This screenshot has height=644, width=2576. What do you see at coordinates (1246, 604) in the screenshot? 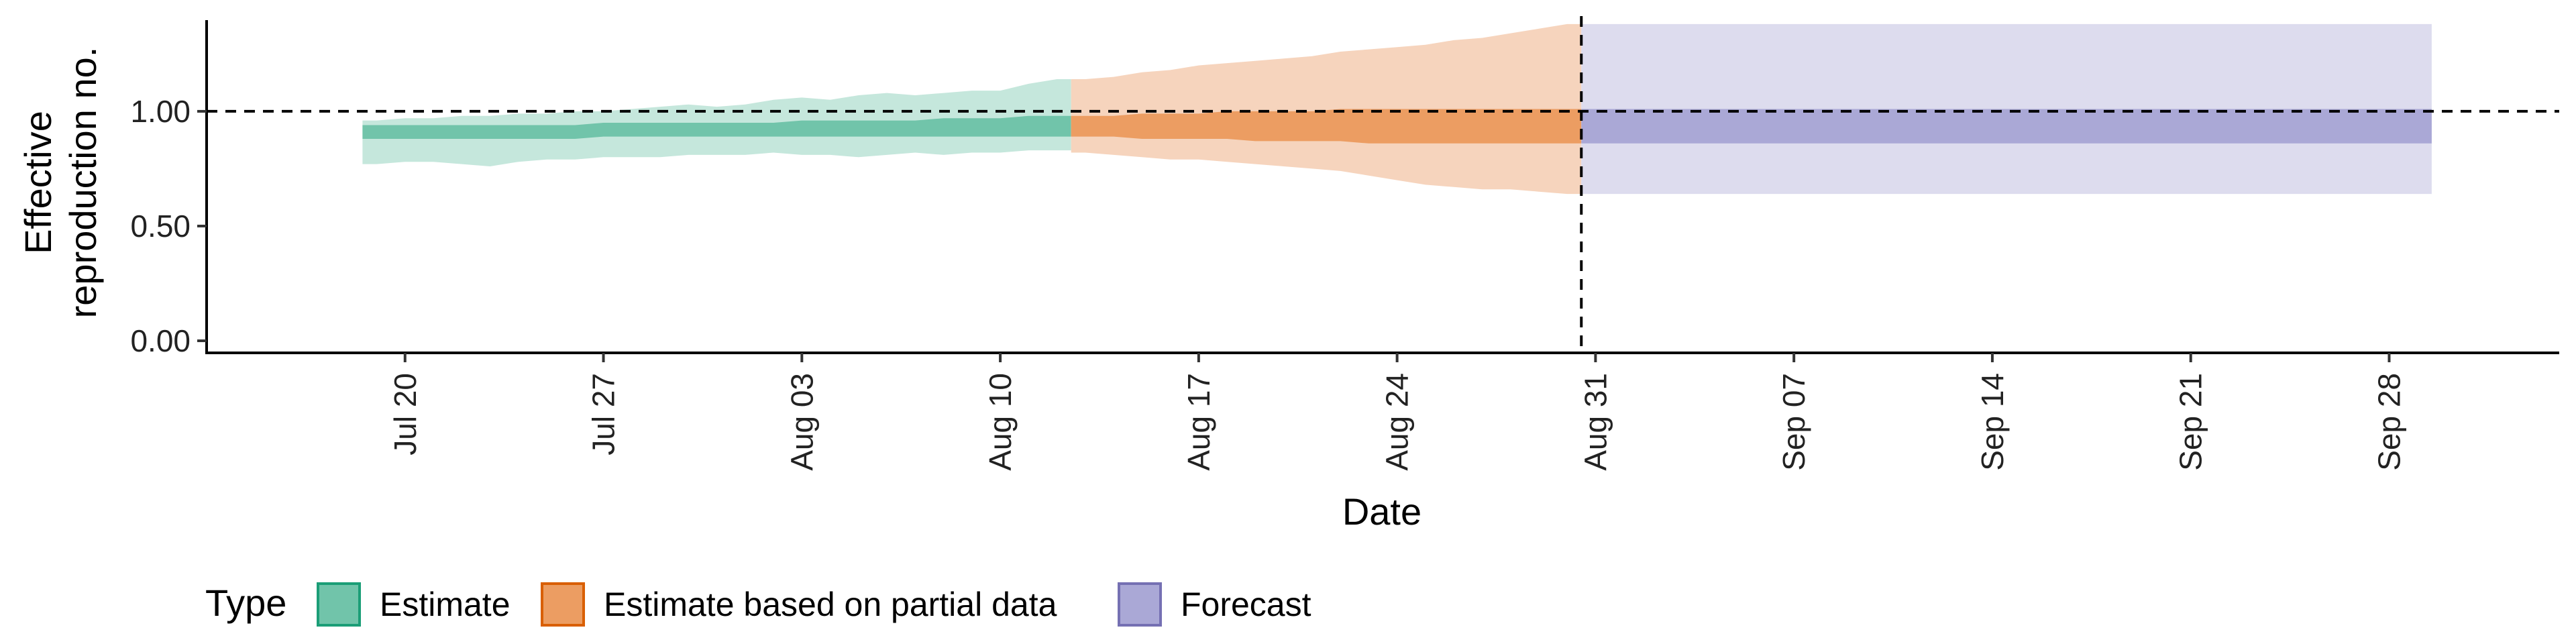
I see `legend-label-forecast: Forecast` at bounding box center [1246, 604].